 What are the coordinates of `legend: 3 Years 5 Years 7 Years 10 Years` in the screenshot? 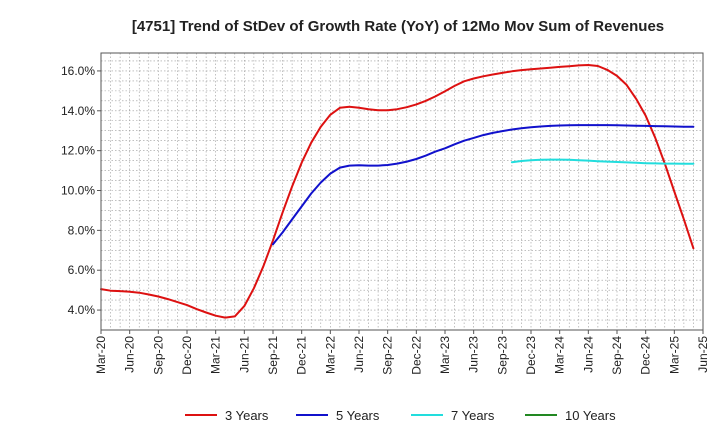 It's located at (400, 415).